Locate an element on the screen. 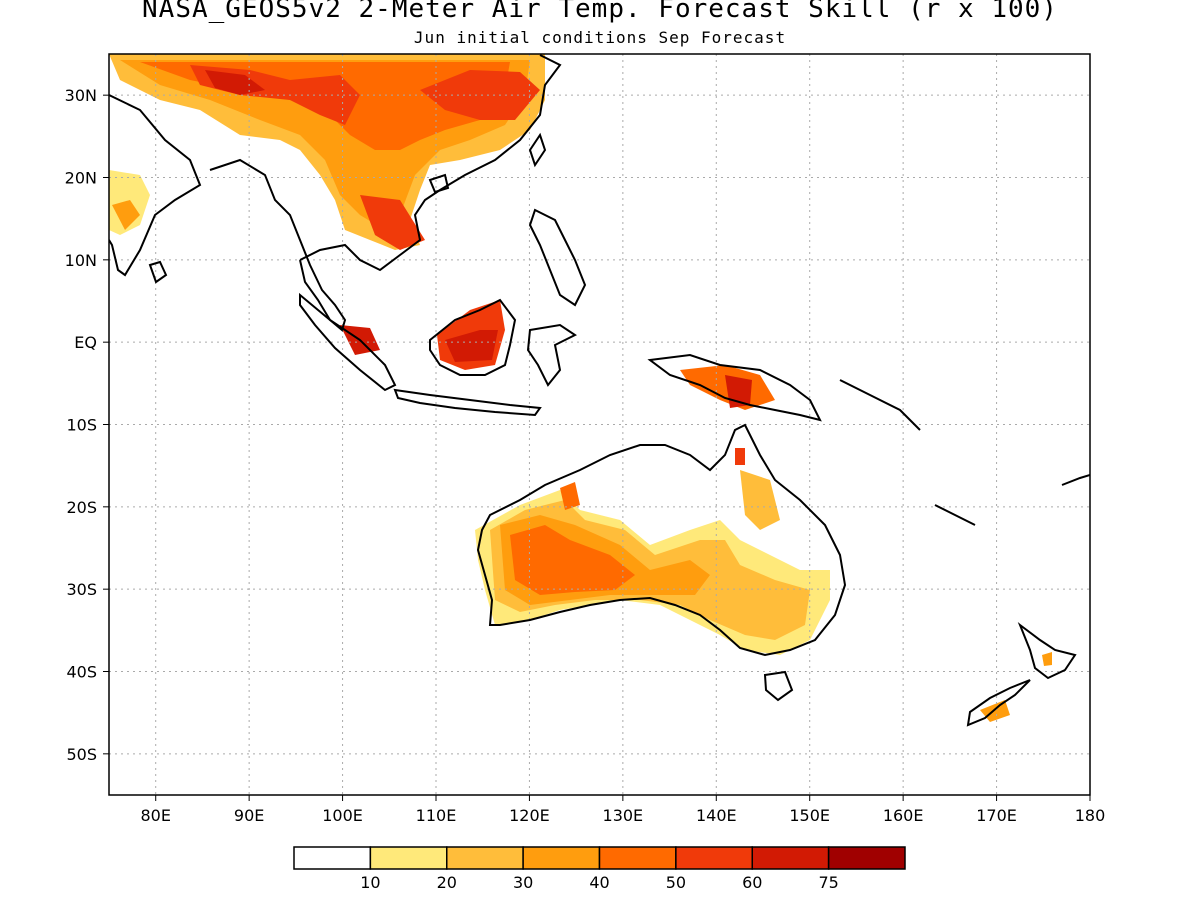 This screenshot has height=900, width=1200. coast-fiji is located at coordinates (1075, 480).